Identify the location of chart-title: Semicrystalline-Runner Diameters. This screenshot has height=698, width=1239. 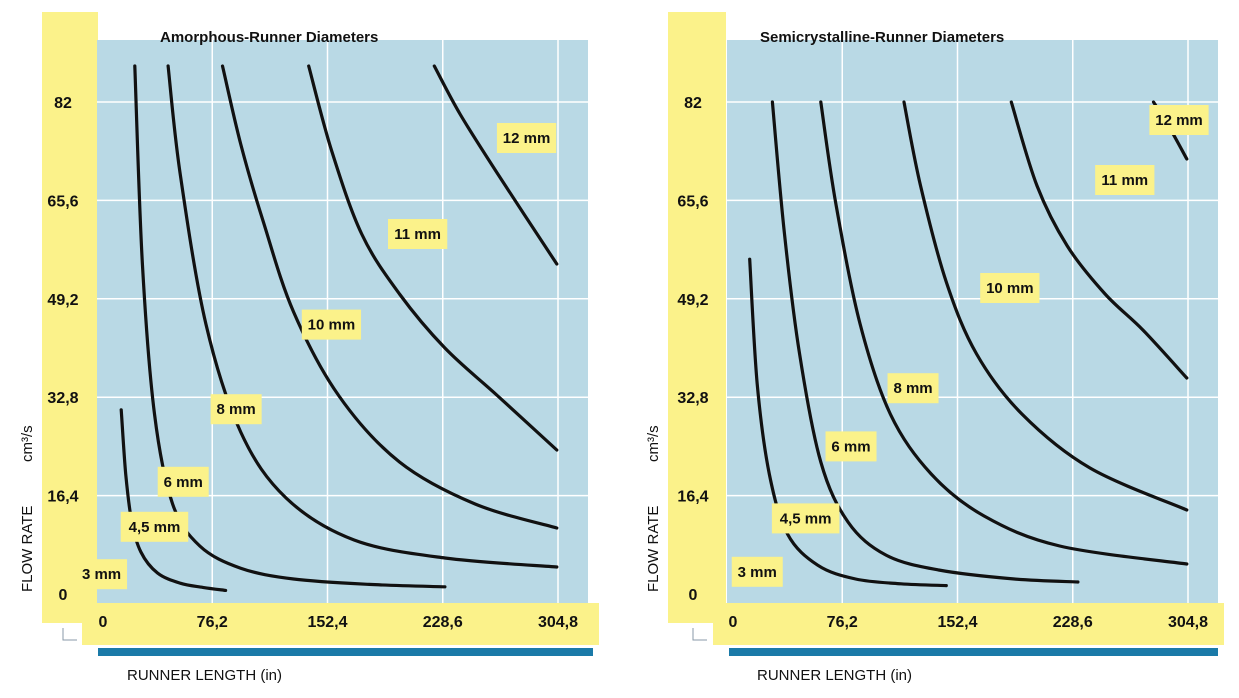
(882, 37).